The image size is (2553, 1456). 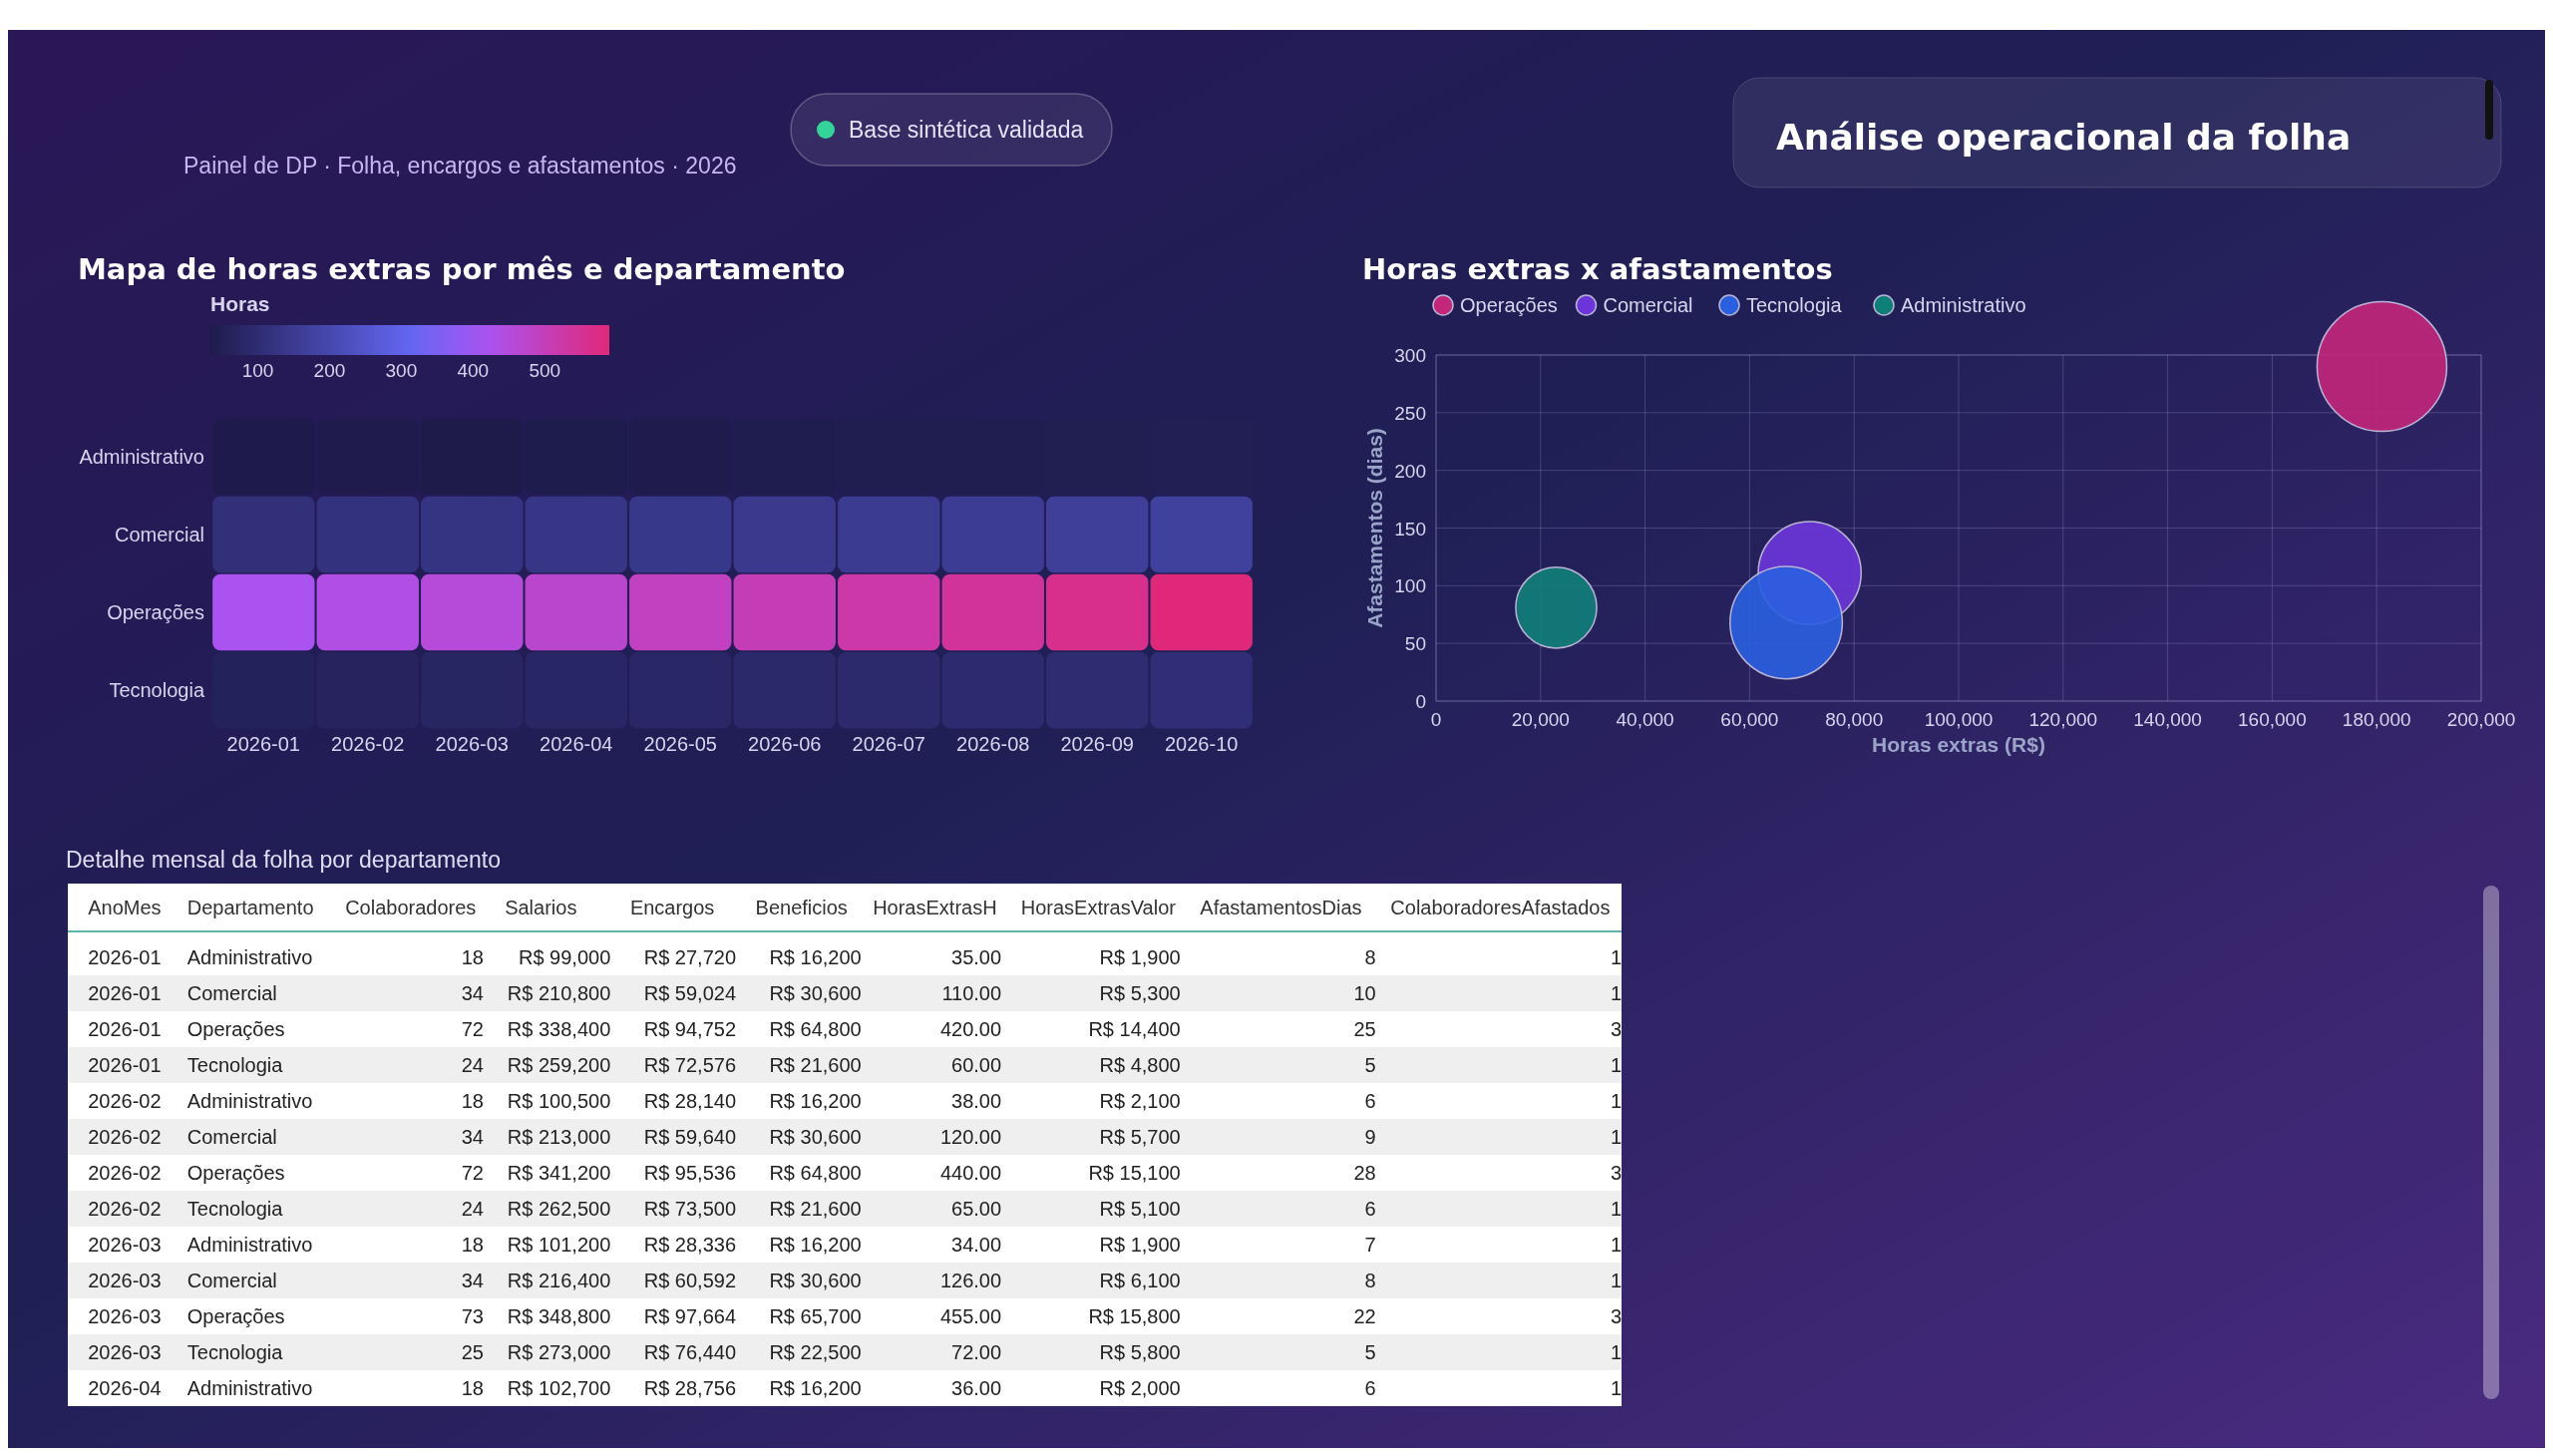 What do you see at coordinates (680, 744) in the screenshot?
I see `x-tick-label: 2026-05` at bounding box center [680, 744].